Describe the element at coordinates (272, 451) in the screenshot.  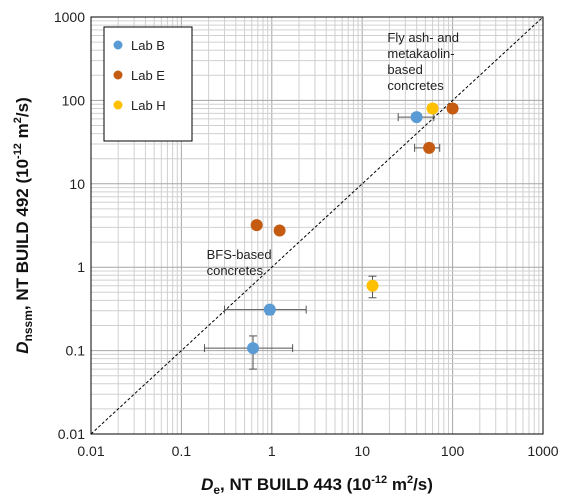
I see `x-tick-label: 1` at that location.